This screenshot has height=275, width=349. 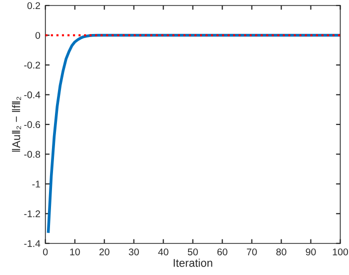 I want to click on x-tick-label: 60, so click(x=222, y=252).